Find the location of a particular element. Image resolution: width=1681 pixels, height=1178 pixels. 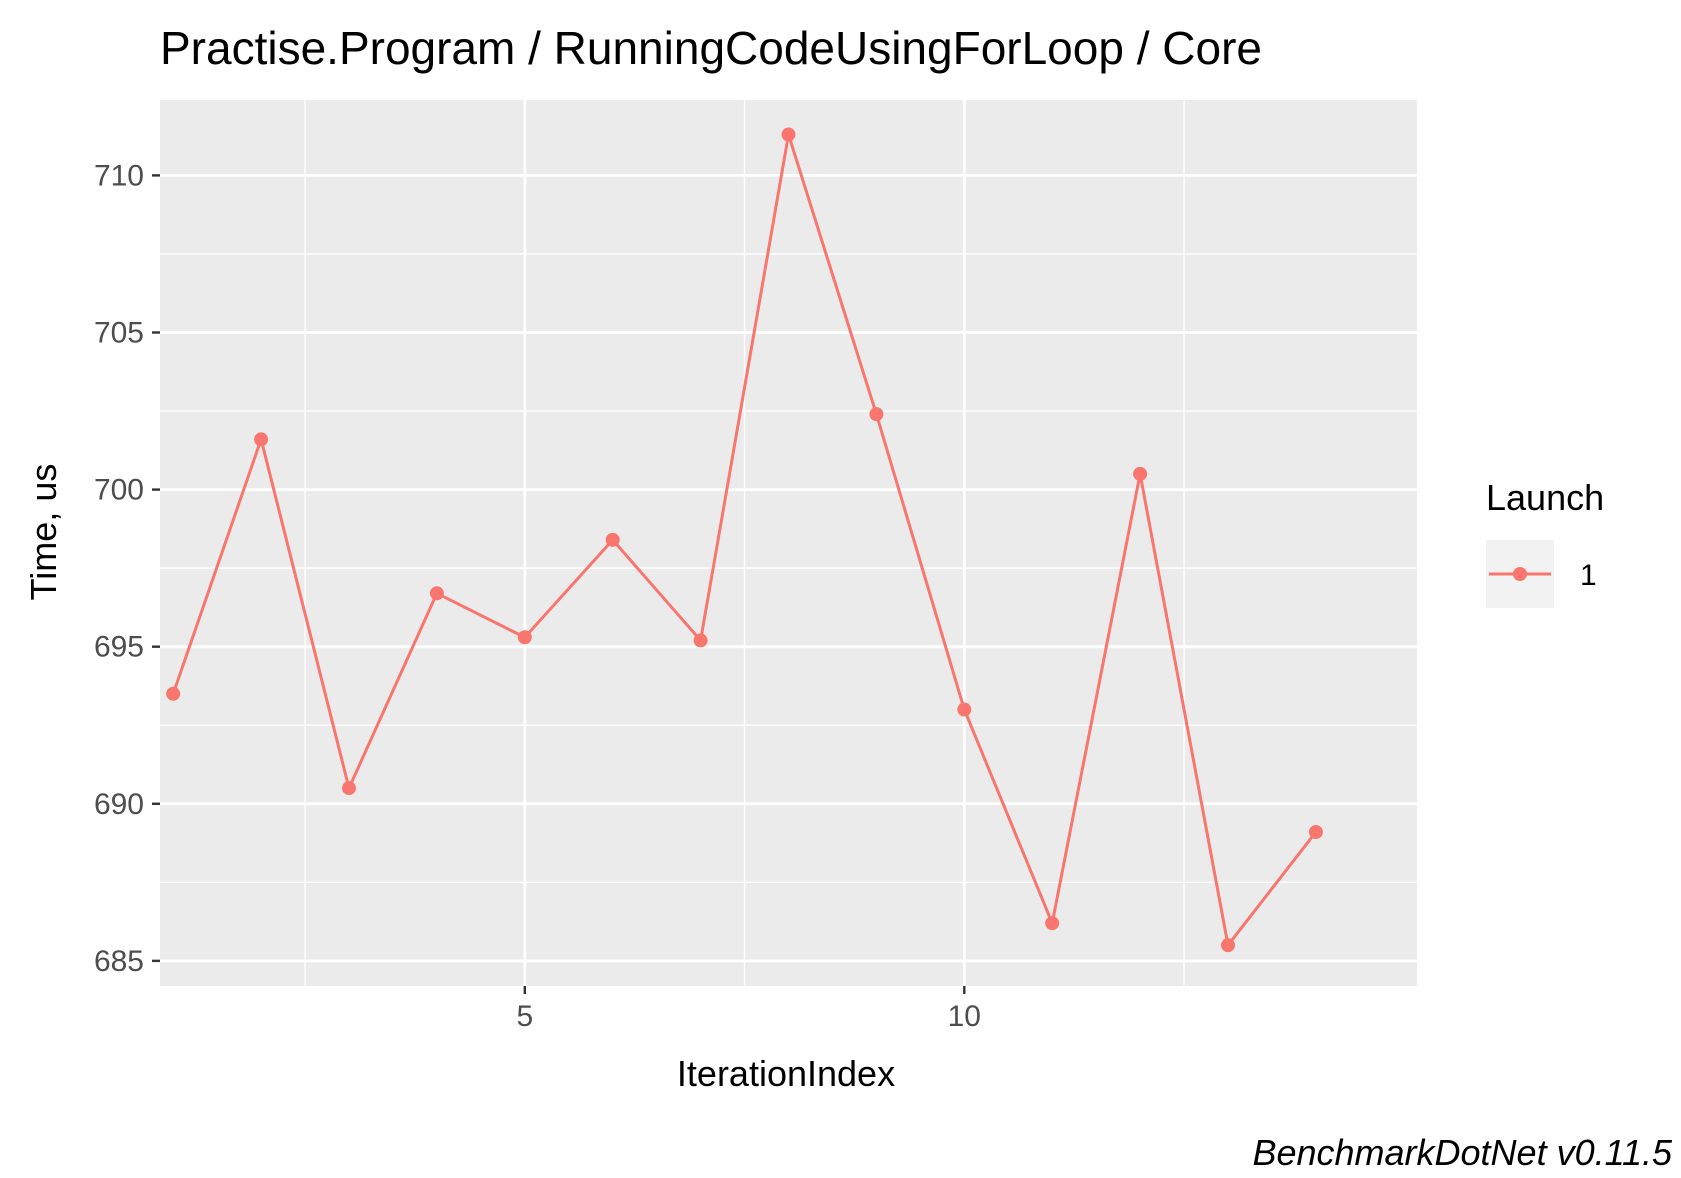

x-axis-title: IterationIndex is located at coordinates (786, 1073).